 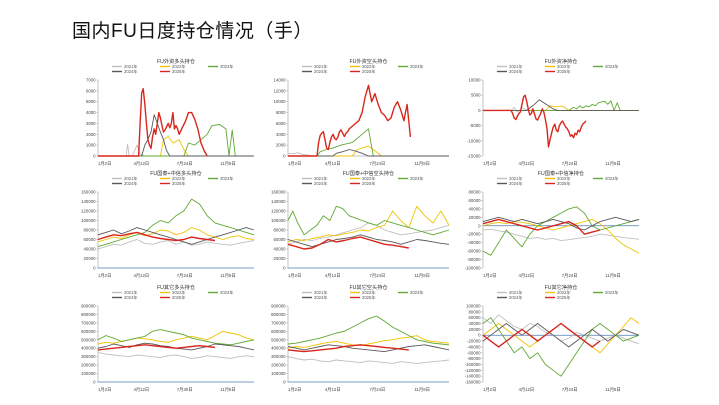 I want to click on y-tick-label: 500000, so click(x=88, y=339).